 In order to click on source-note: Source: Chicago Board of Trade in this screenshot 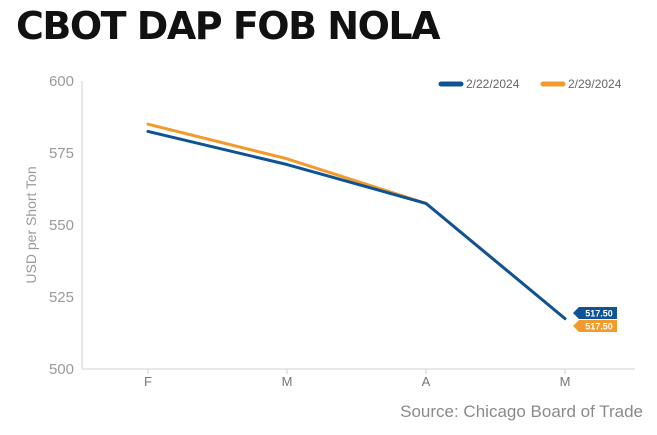, I will do `click(521, 411)`.